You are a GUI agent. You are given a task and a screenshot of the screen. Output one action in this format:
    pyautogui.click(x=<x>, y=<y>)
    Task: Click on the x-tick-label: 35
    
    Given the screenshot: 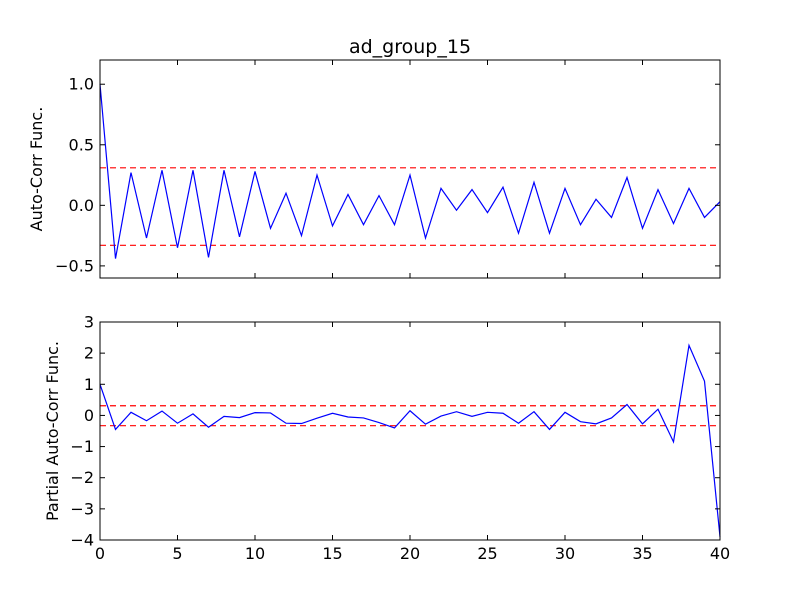 What is the action you would take?
    pyautogui.click(x=642, y=553)
    